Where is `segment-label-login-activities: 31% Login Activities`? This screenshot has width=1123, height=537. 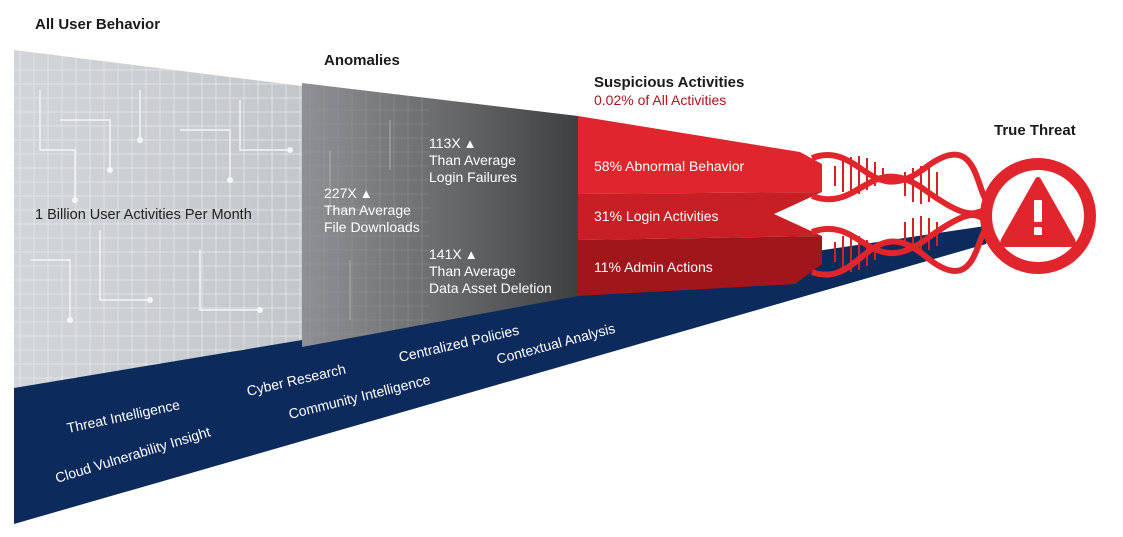 segment-label-login-activities: 31% Login Activities is located at coordinates (656, 216).